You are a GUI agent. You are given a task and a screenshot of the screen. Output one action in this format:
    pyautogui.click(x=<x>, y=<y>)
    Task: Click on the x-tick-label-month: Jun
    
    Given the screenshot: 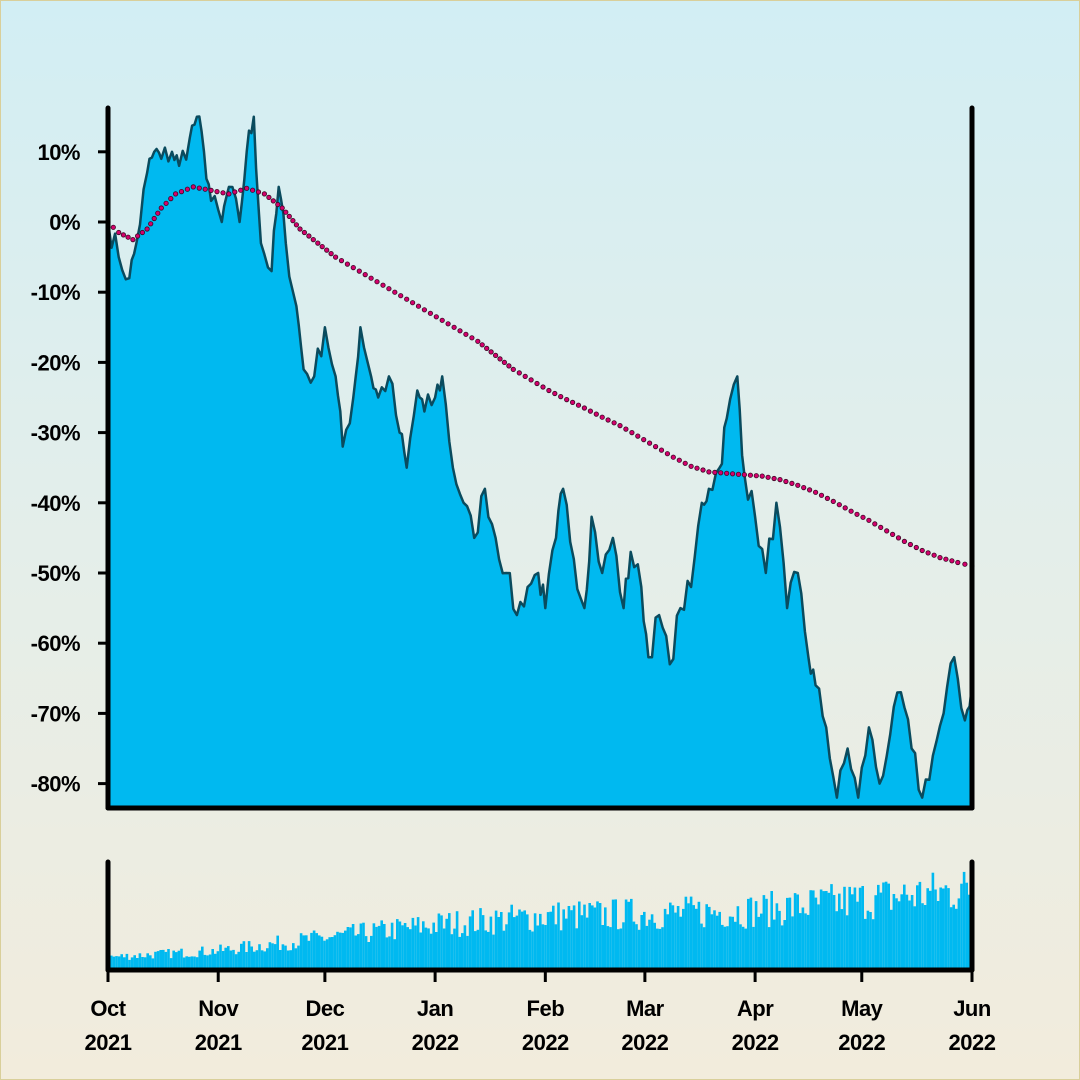 What is the action you would take?
    pyautogui.click(x=972, y=1008)
    